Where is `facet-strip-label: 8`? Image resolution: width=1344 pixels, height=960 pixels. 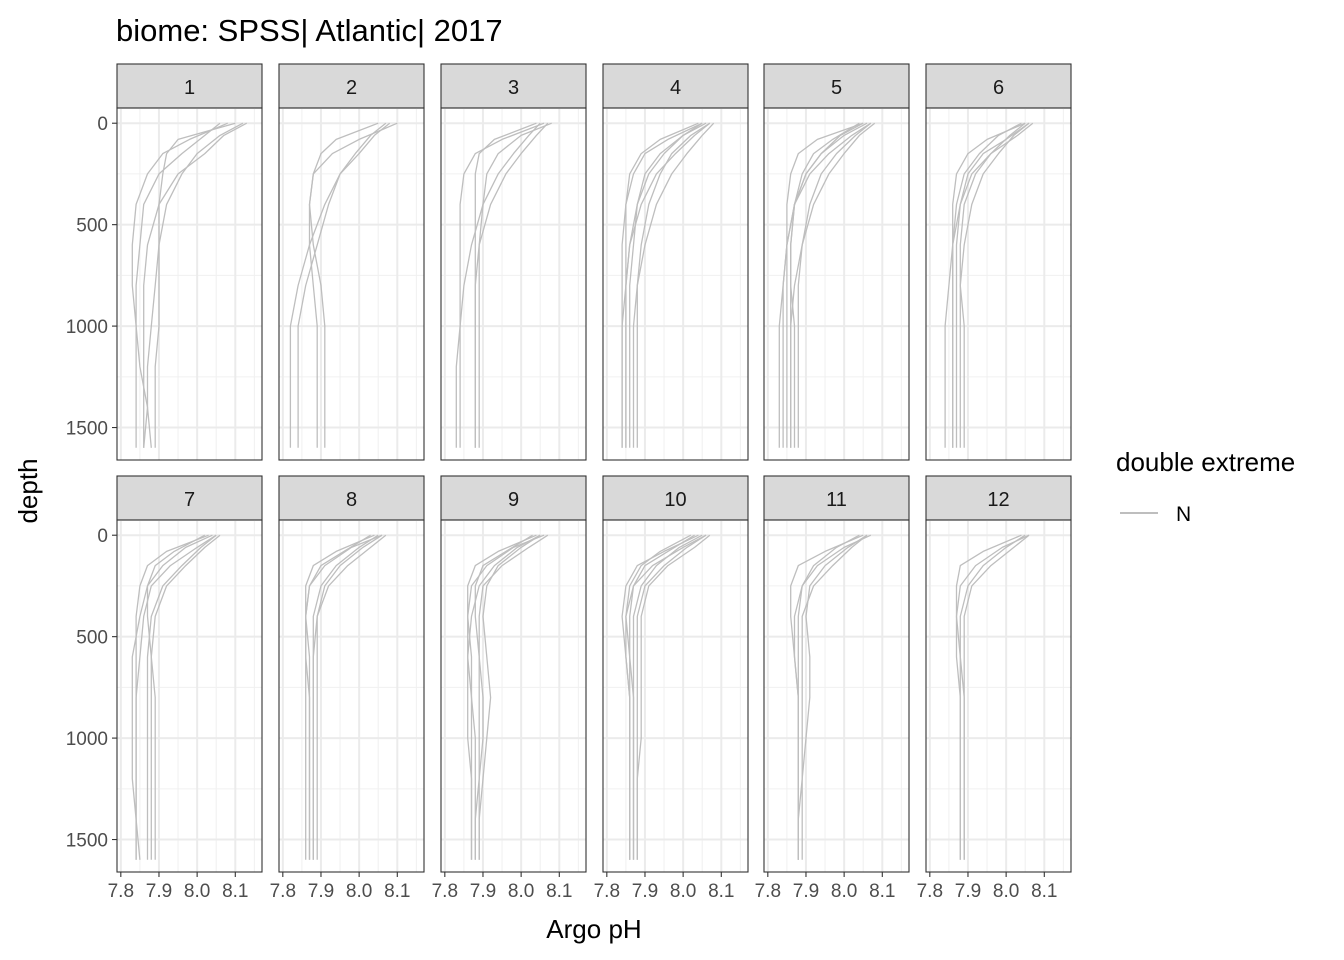
facet-strip-label: 8 is located at coordinates (351, 500).